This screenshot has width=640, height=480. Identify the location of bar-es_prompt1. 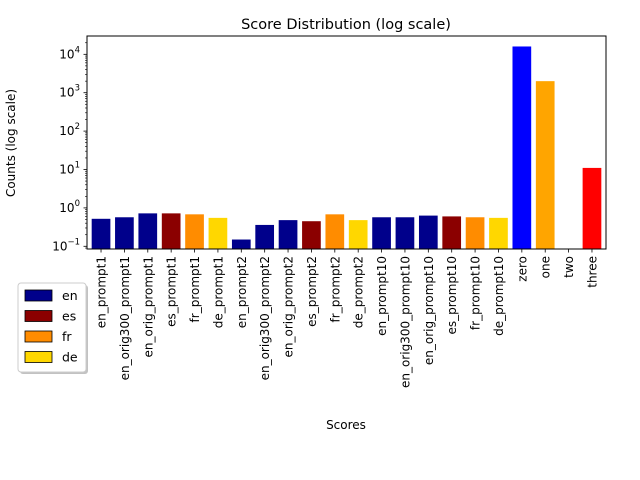
(171, 231).